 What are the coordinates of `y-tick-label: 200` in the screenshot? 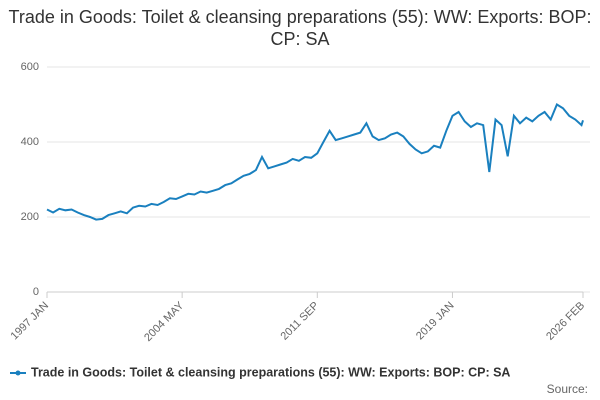 It's located at (30, 217).